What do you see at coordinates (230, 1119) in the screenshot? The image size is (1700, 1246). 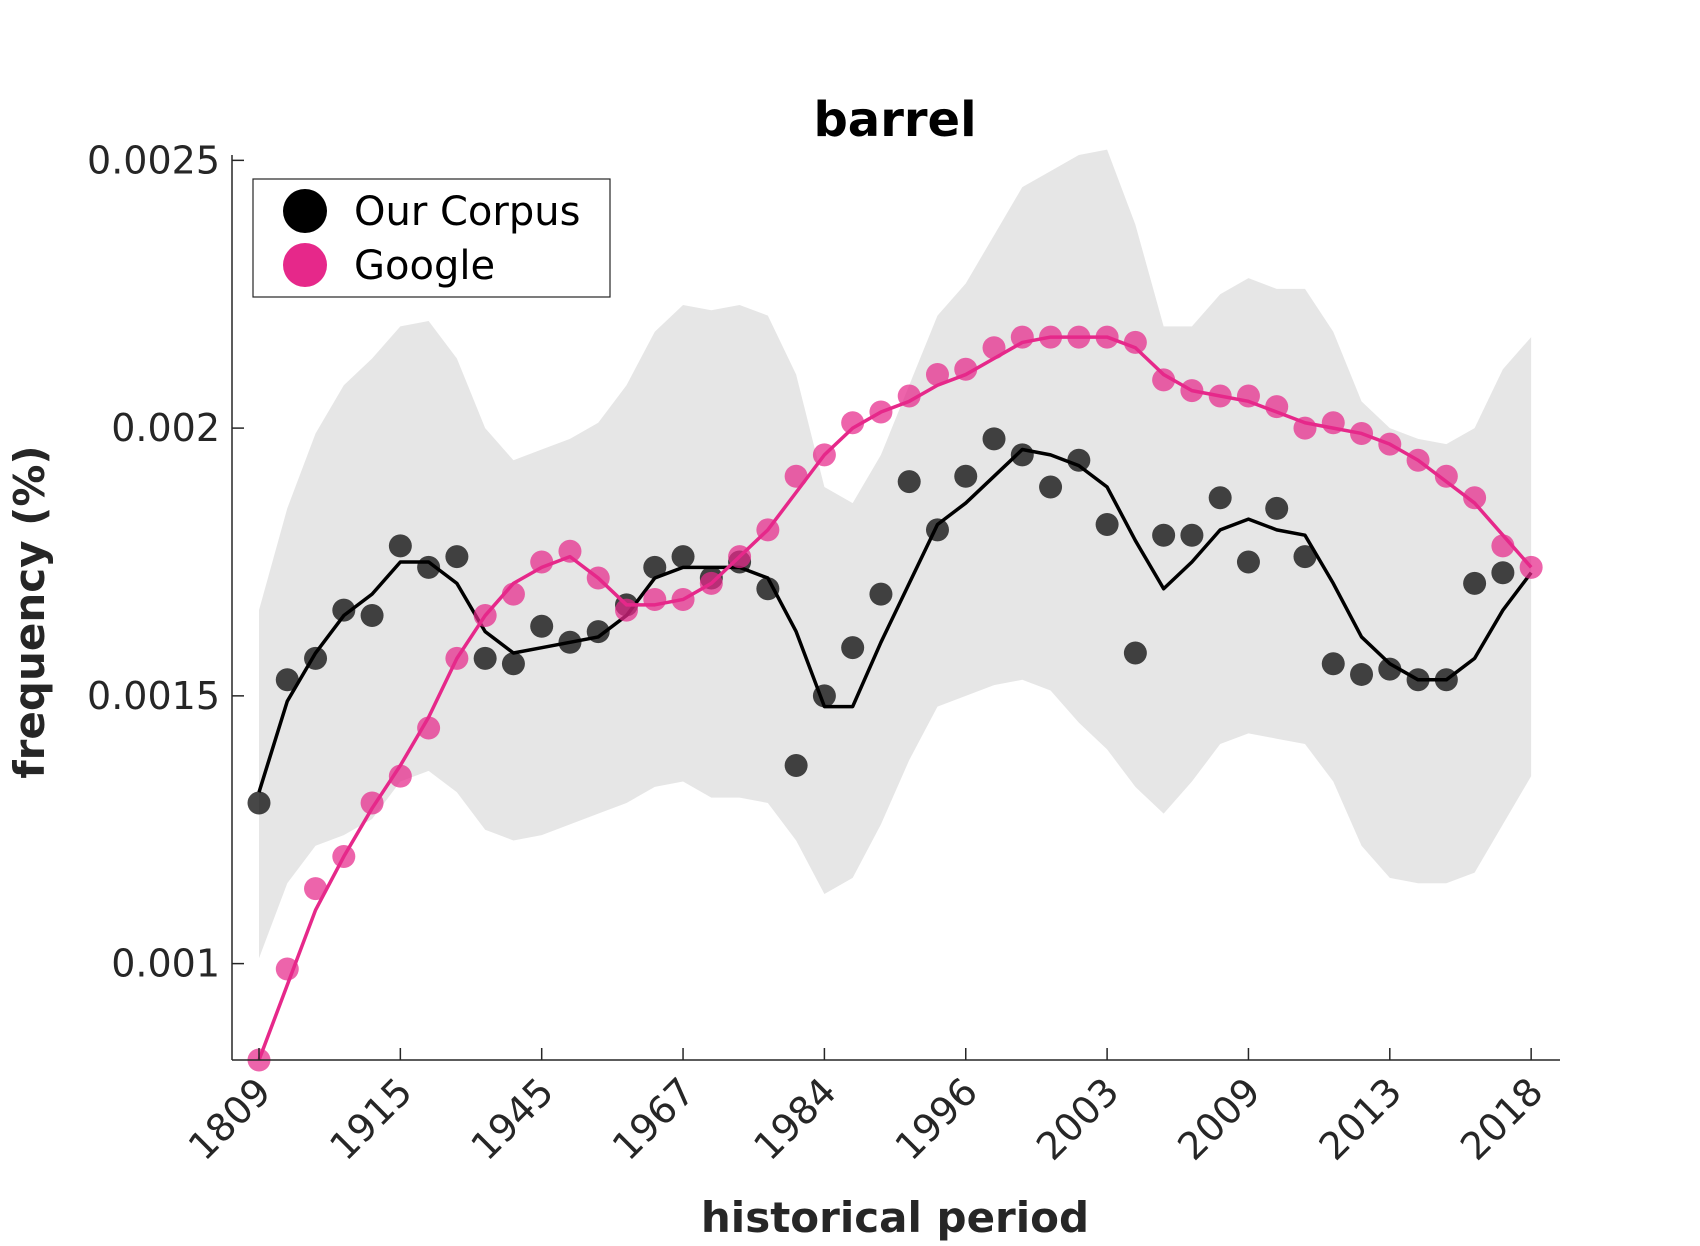 I see `x-tick-label: 1809` at bounding box center [230, 1119].